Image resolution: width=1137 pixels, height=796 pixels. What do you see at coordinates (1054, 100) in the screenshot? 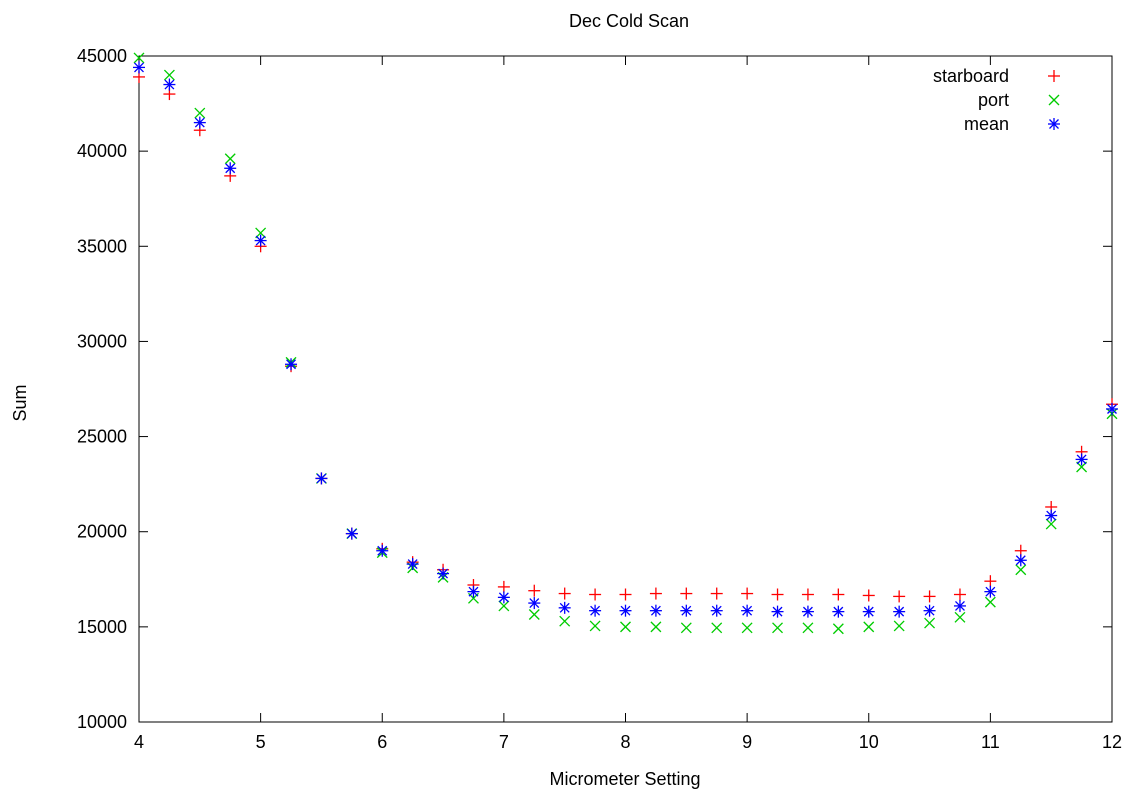
I see `legend-marker-port` at bounding box center [1054, 100].